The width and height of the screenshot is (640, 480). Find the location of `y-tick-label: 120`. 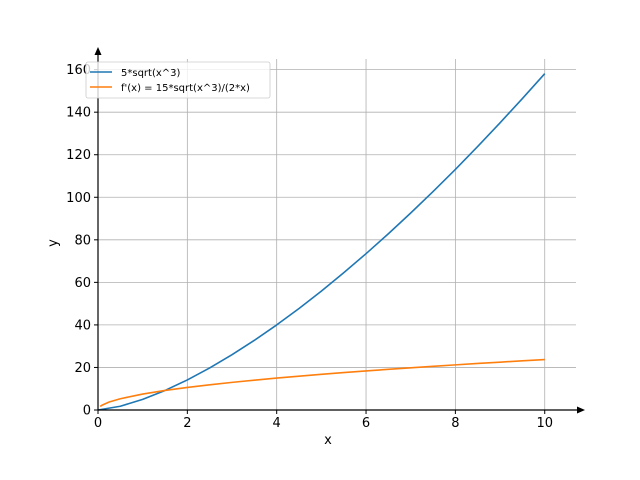

y-tick-label: 120 is located at coordinates (78, 155).